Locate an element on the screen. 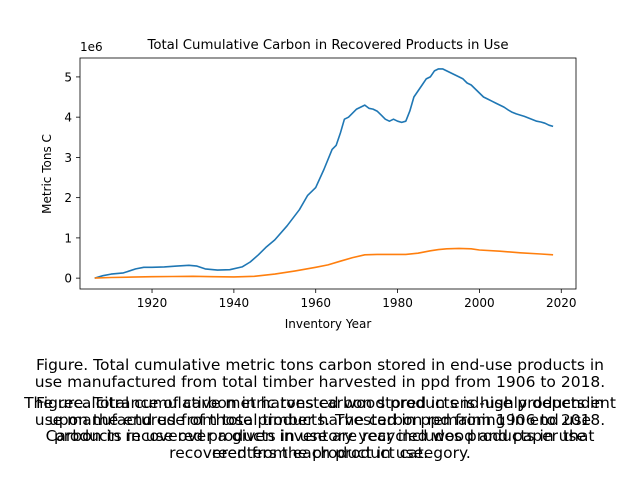  x-tick-label: 1980 is located at coordinates (397, 303).